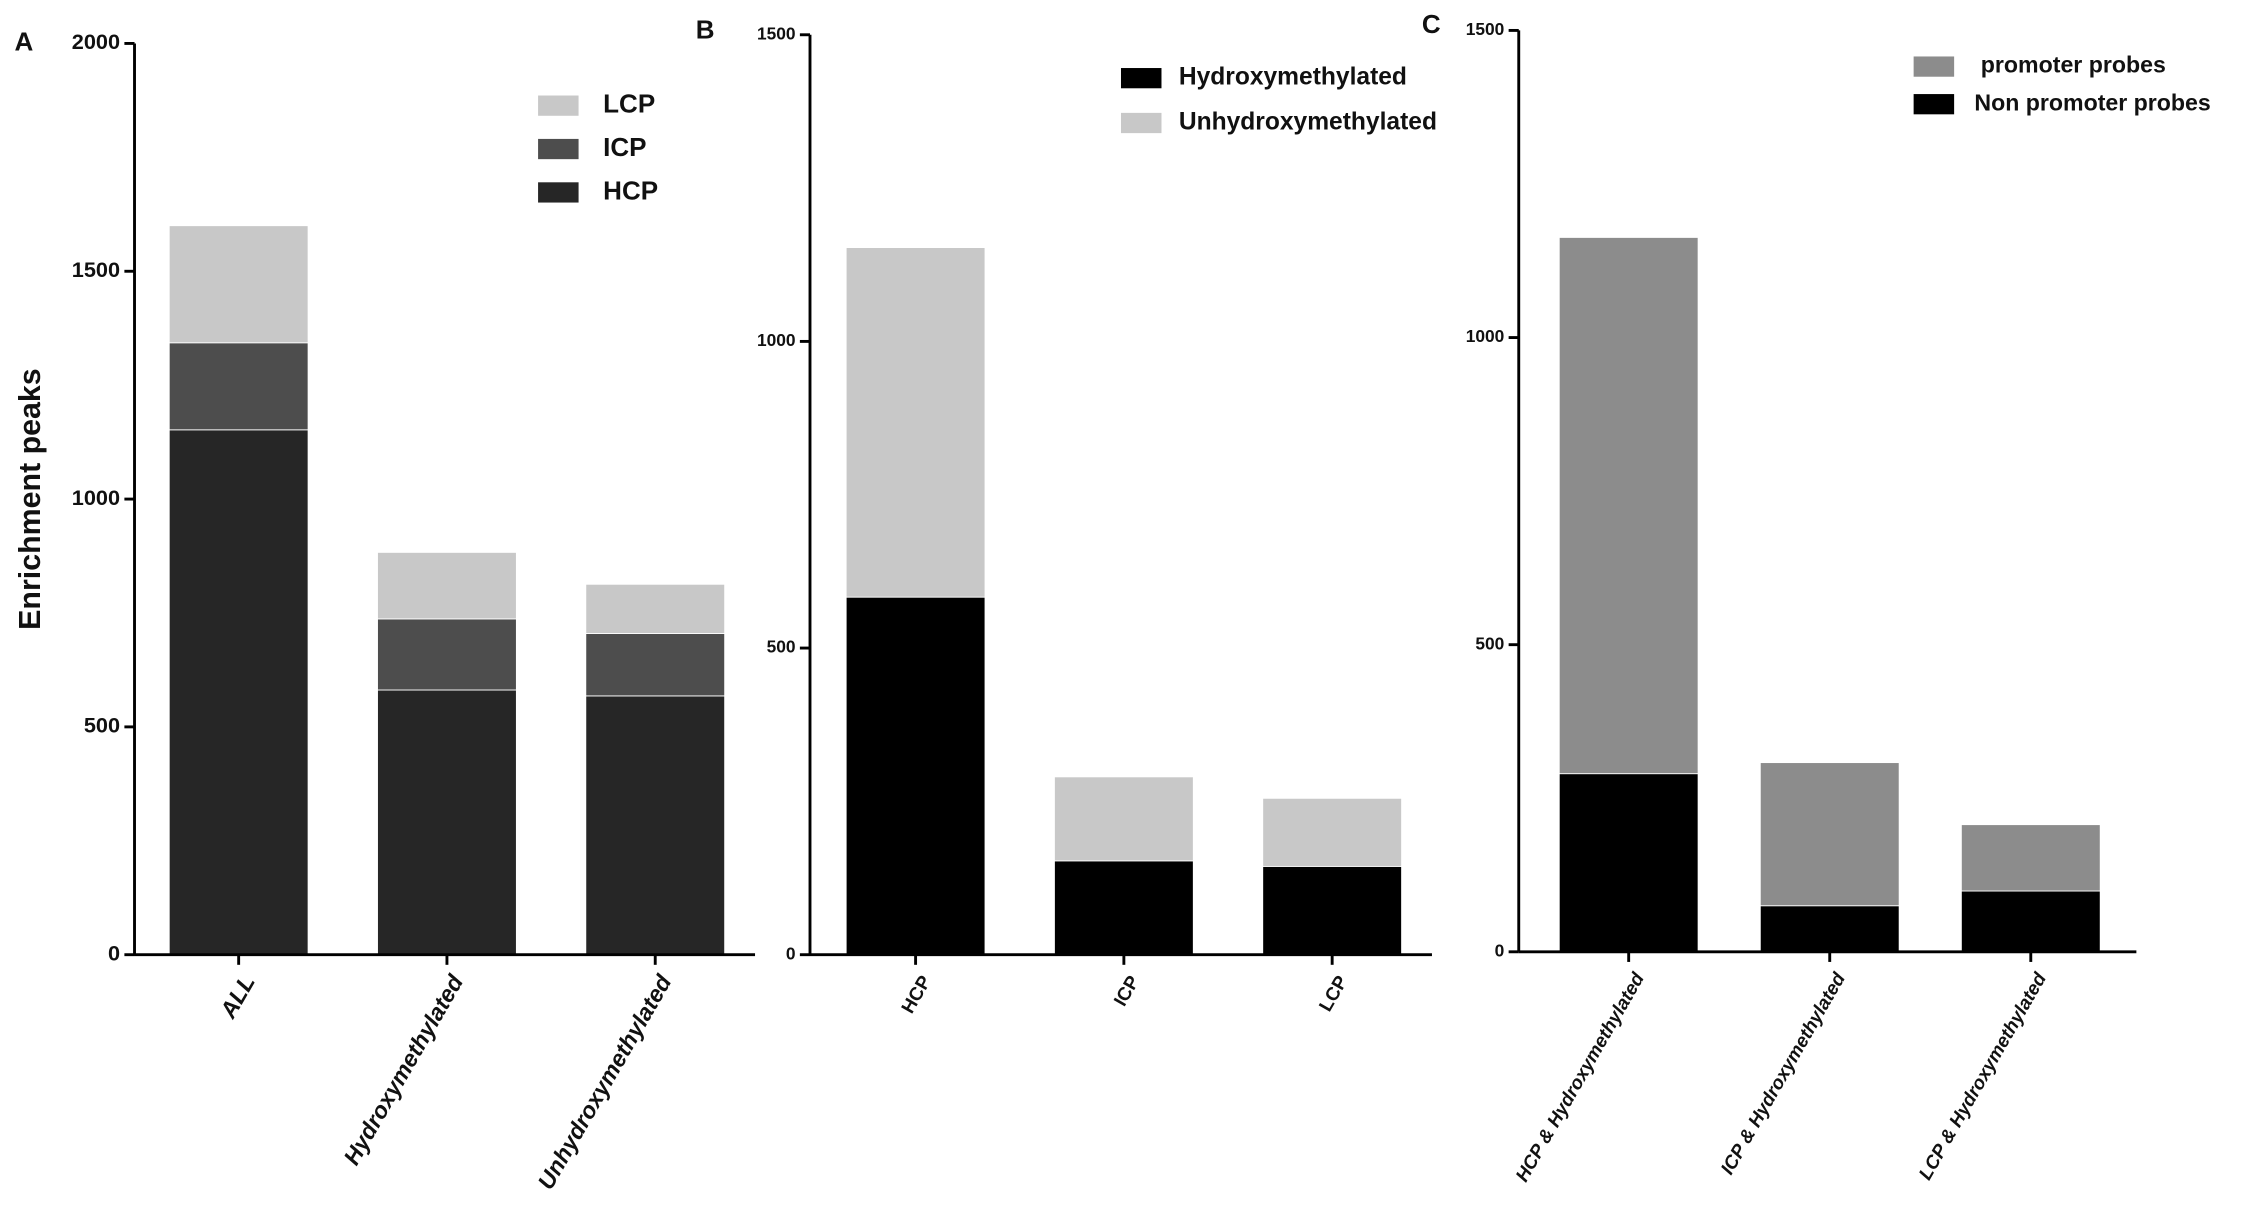  What do you see at coordinates (2092, 102) in the screenshot?
I see `legend-label: Non promoter probes` at bounding box center [2092, 102].